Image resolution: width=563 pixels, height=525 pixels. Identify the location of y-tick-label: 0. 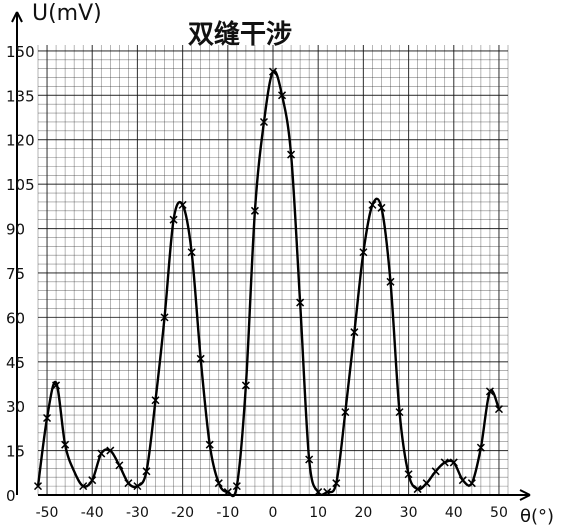
(11, 496).